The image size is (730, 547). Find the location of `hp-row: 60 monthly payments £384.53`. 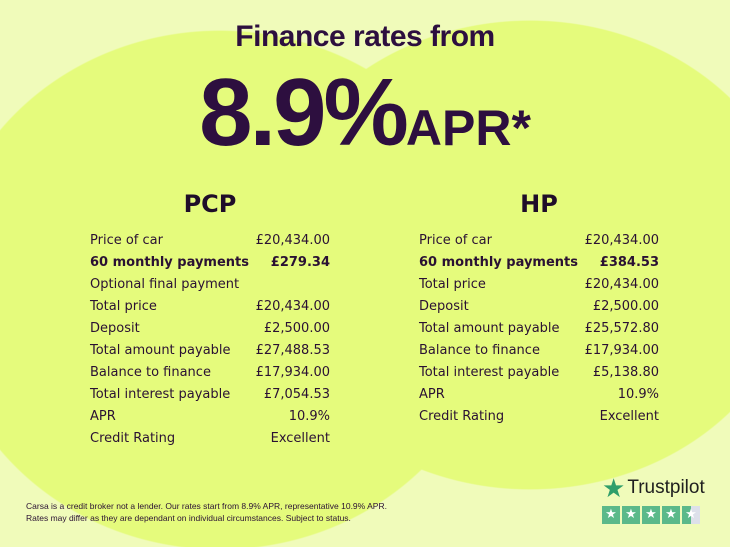

hp-row: 60 monthly payments £384.53 is located at coordinates (539, 263).